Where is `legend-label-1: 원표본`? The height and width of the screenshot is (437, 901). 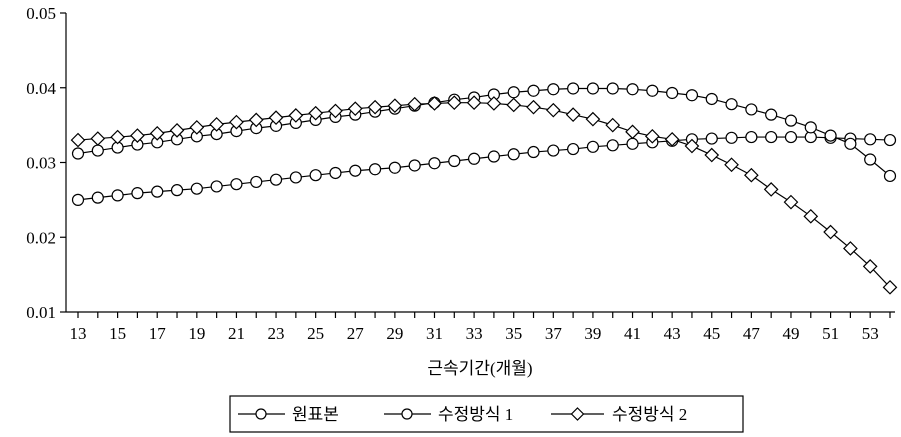
legend-label-1: 원표본 is located at coordinates (315, 414).